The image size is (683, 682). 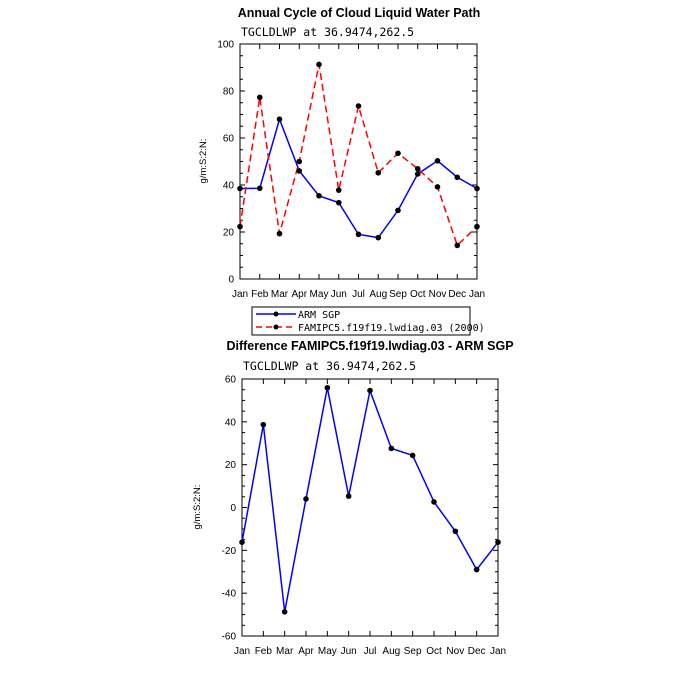 I want to click on chart-title: Annual Cycle of Cloud Liquid Water Path, so click(x=359, y=13).